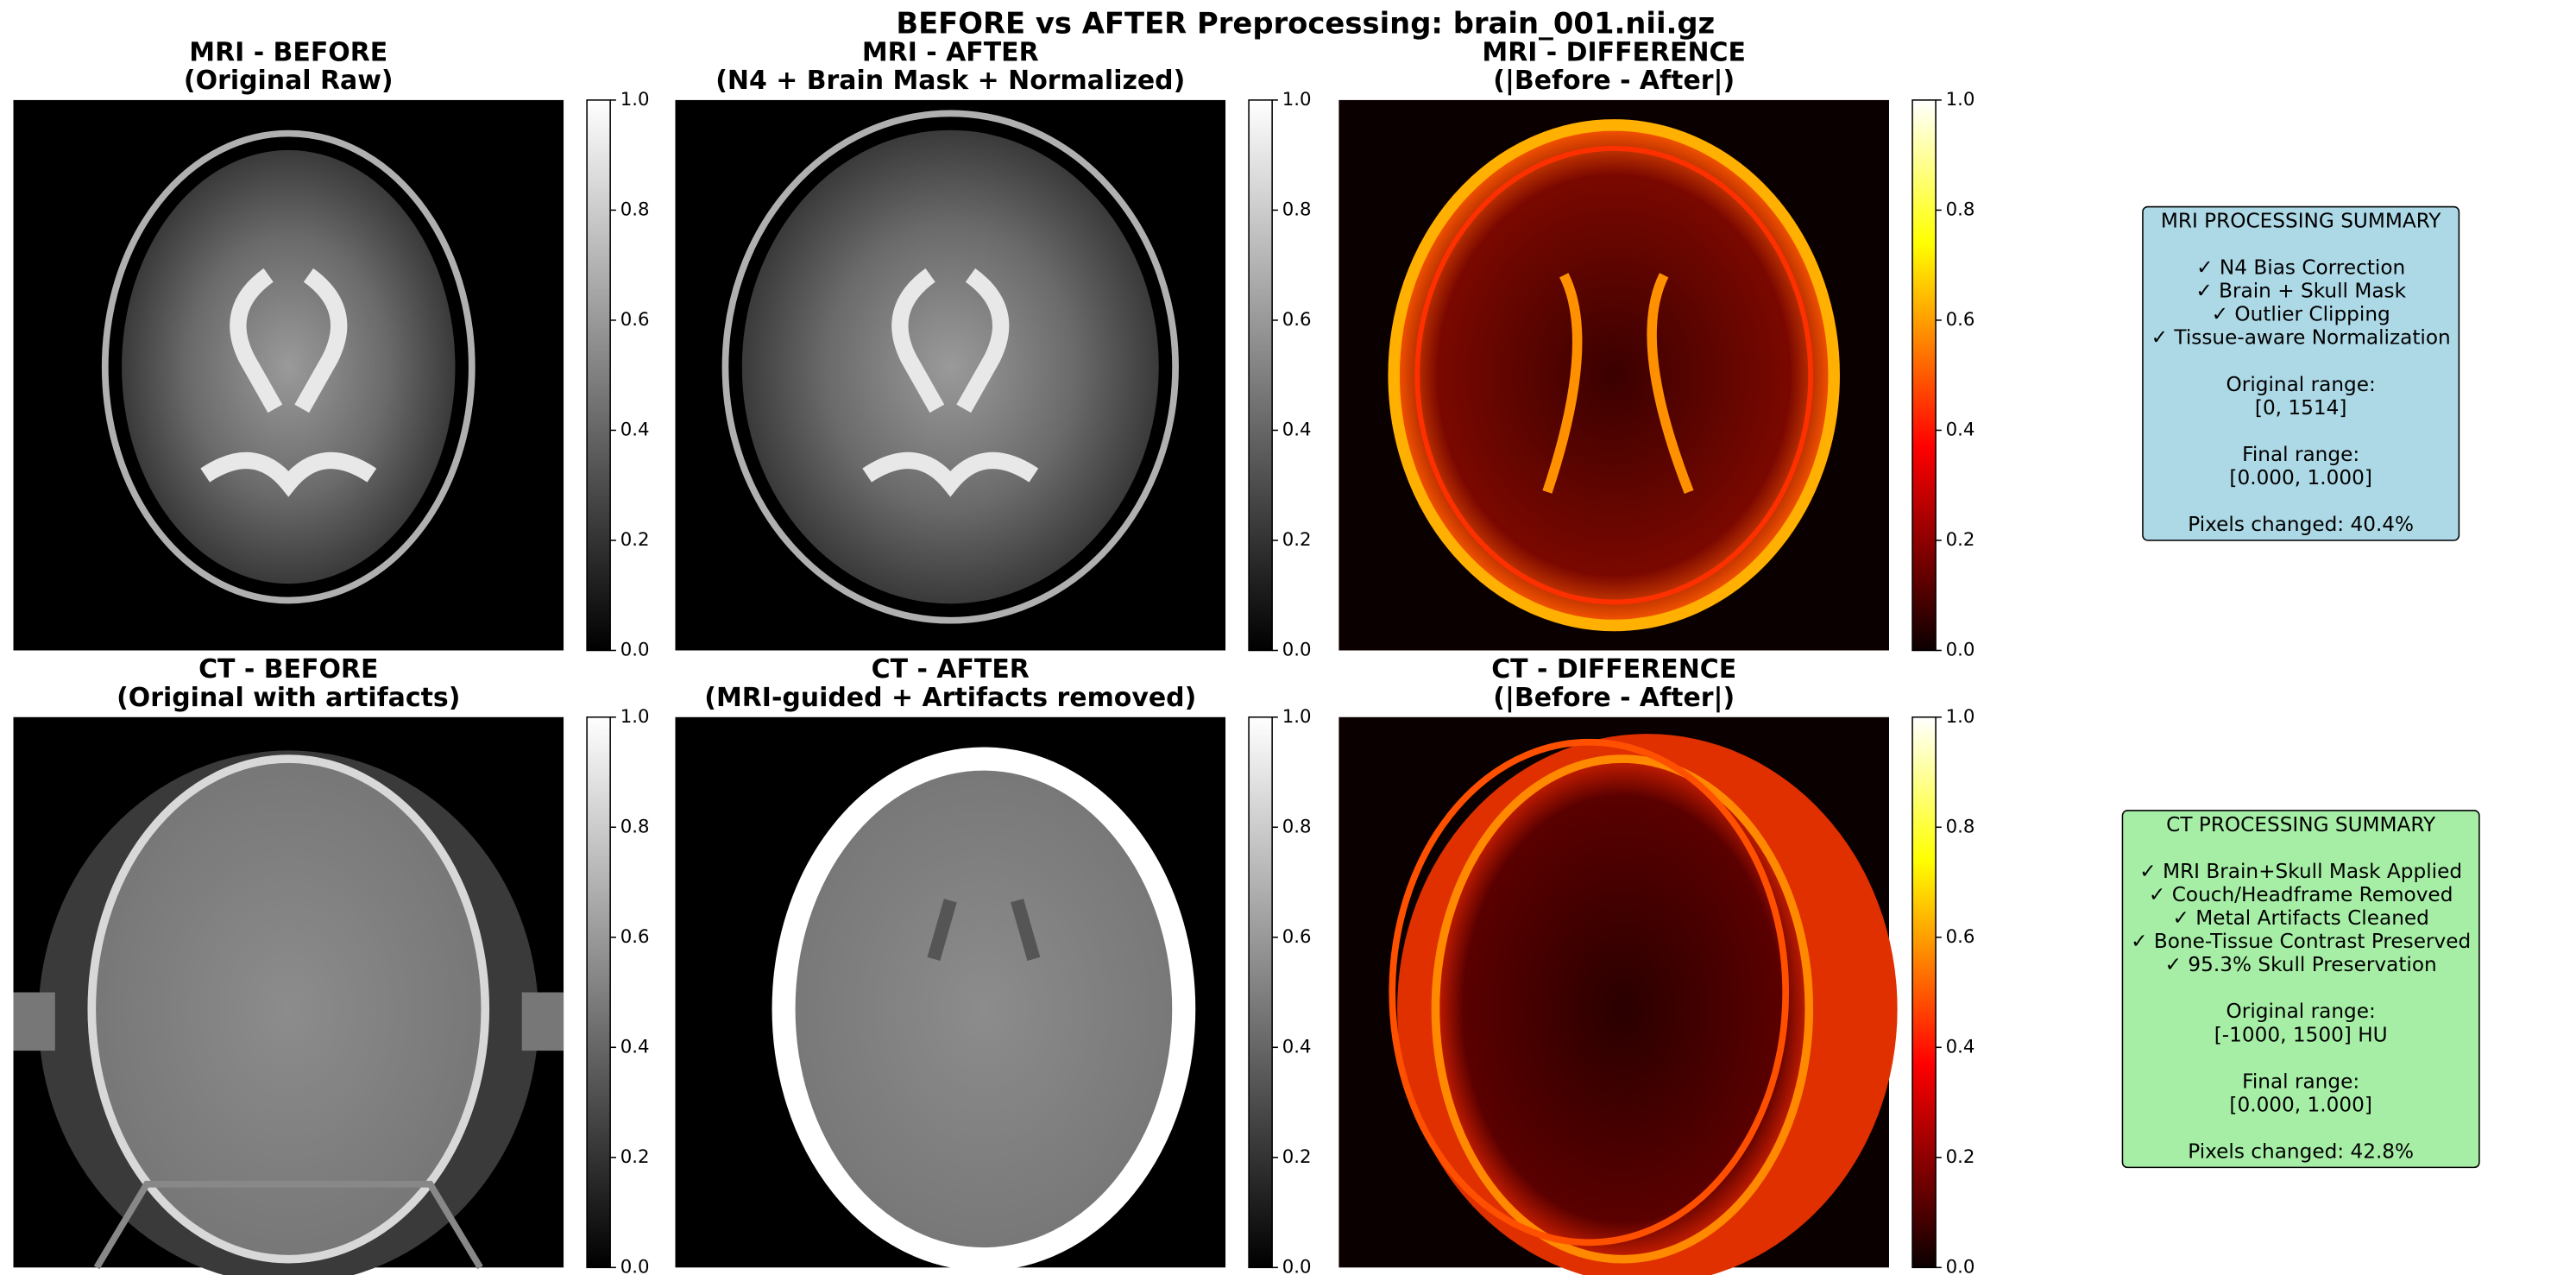 The width and height of the screenshot is (2576, 1275). Describe the element at coordinates (2301, 524) in the screenshot. I see `summary-pixels: Pixels changed: 40.4%` at that location.